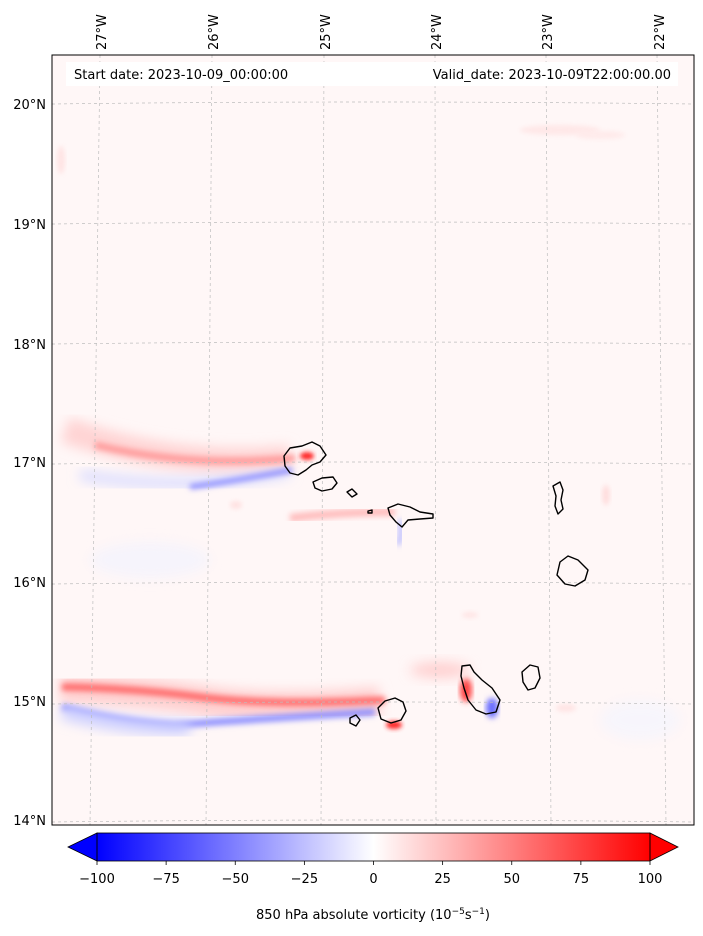 Image resolution: width=703 pixels, height=936 pixels. I want to click on colorbar-label-exp1: −5, so click(458, 912).